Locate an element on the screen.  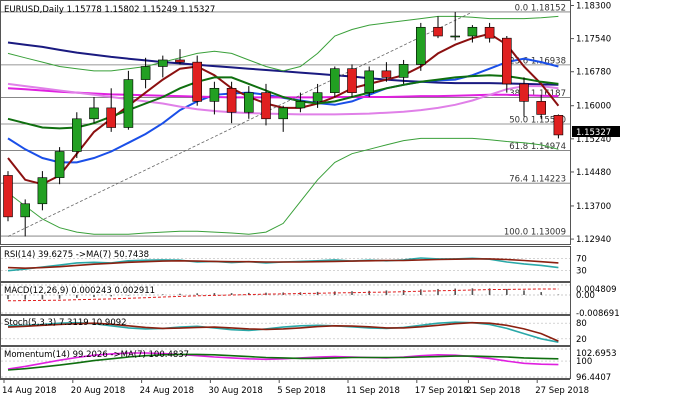
price-axis-label: 1.16780 is located at coordinates (593, 73).